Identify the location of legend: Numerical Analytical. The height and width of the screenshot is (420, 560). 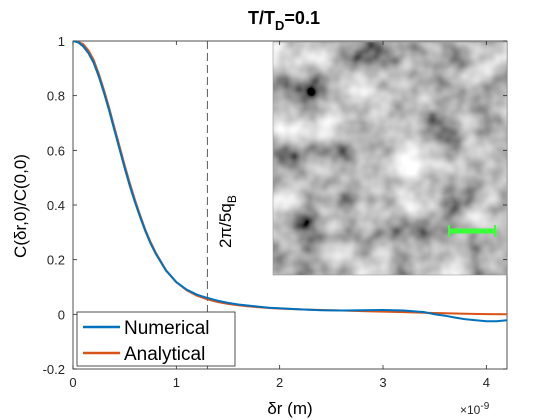
(156, 339).